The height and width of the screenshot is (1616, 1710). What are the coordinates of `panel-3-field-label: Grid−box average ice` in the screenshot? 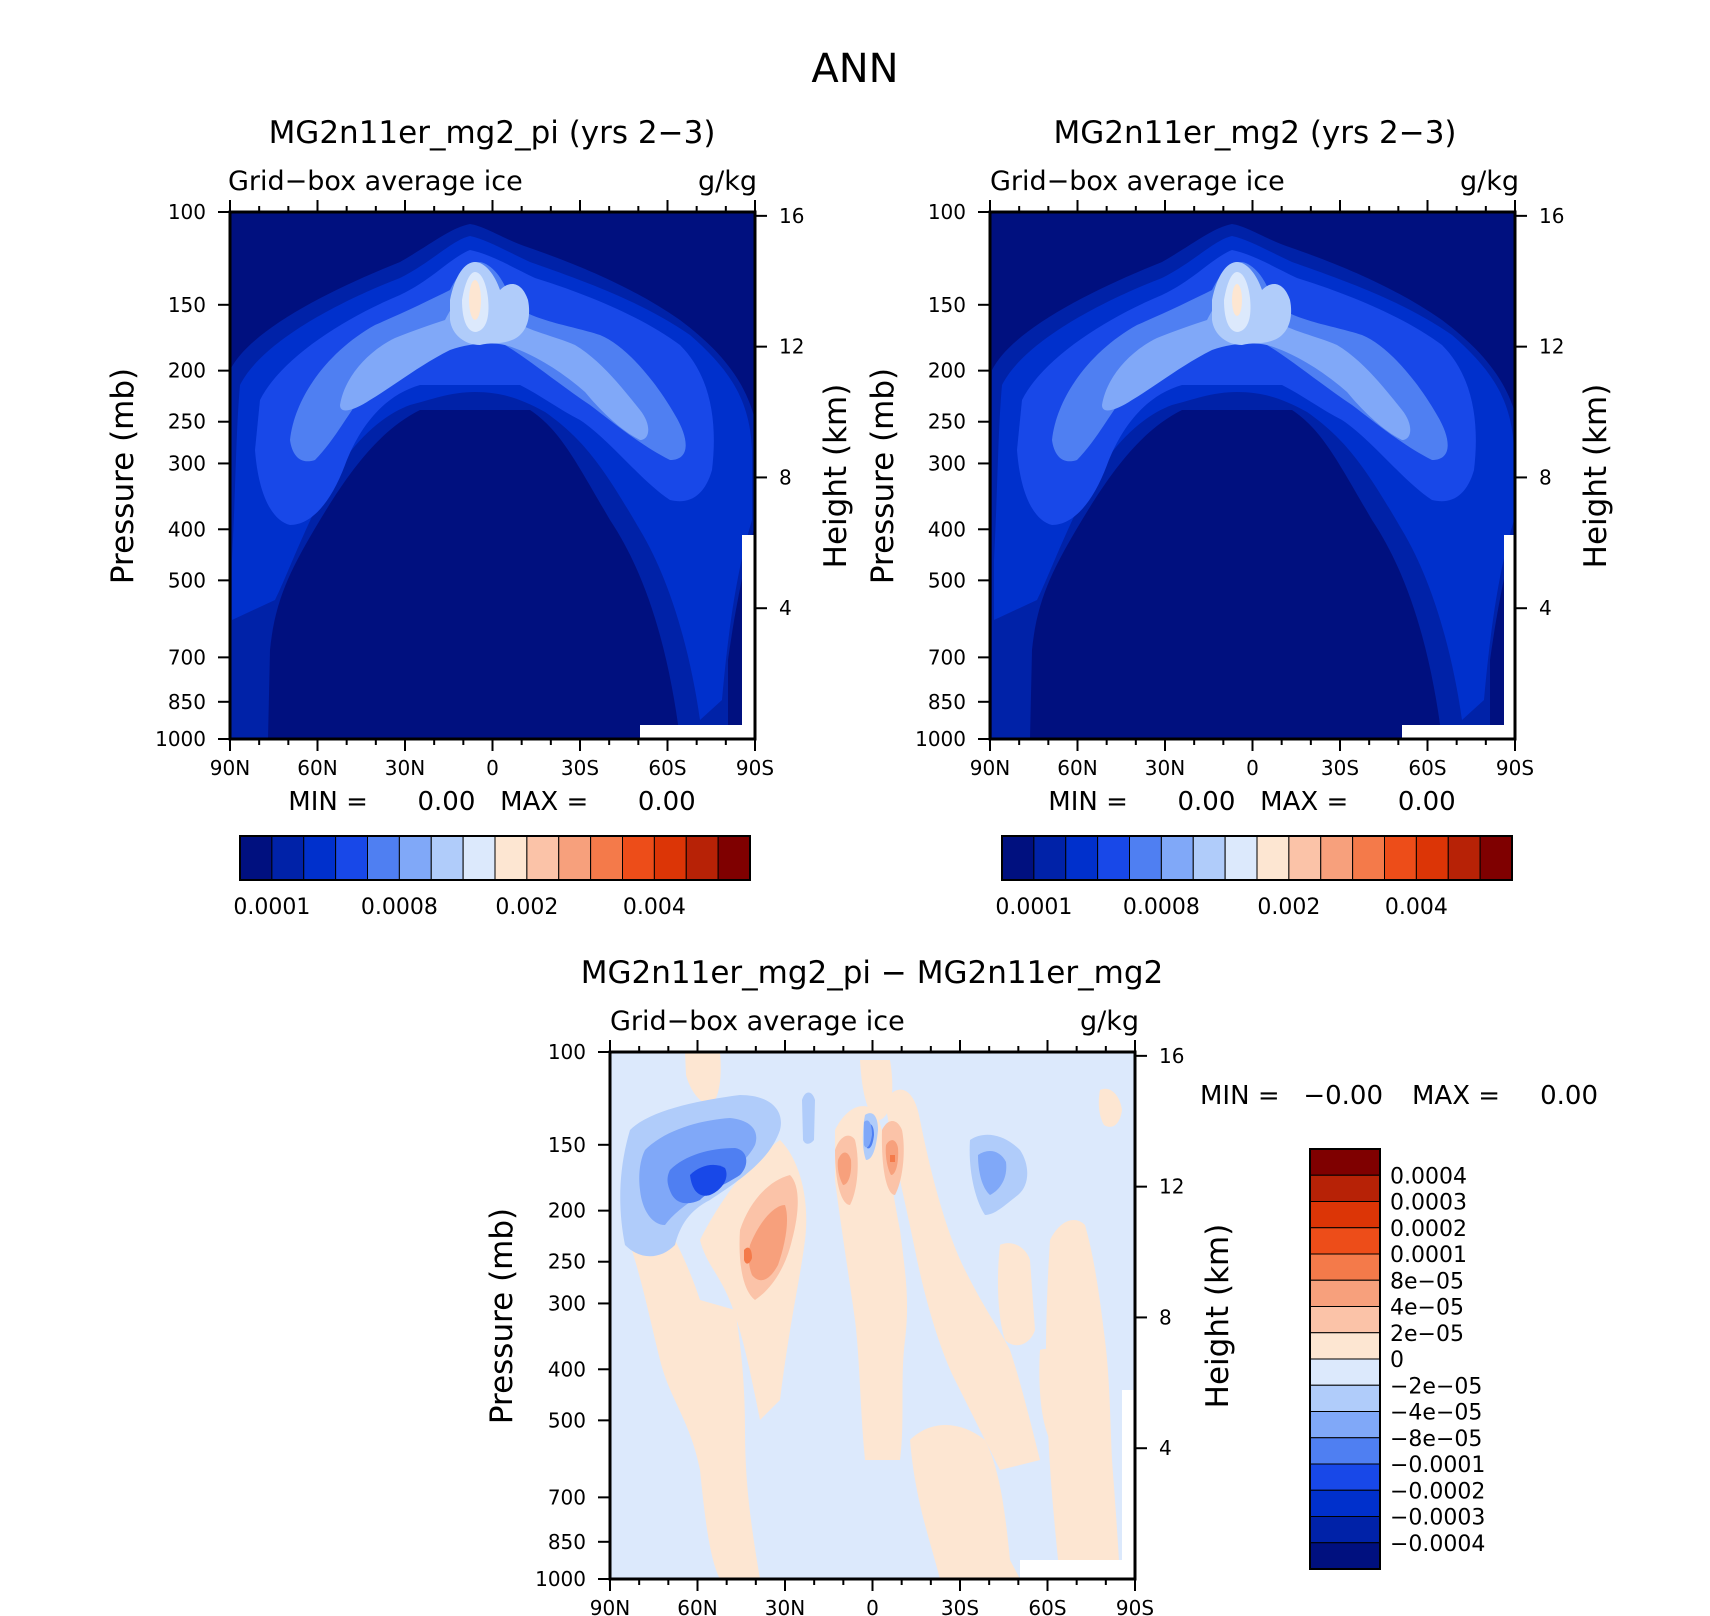 It's located at (757, 1021).